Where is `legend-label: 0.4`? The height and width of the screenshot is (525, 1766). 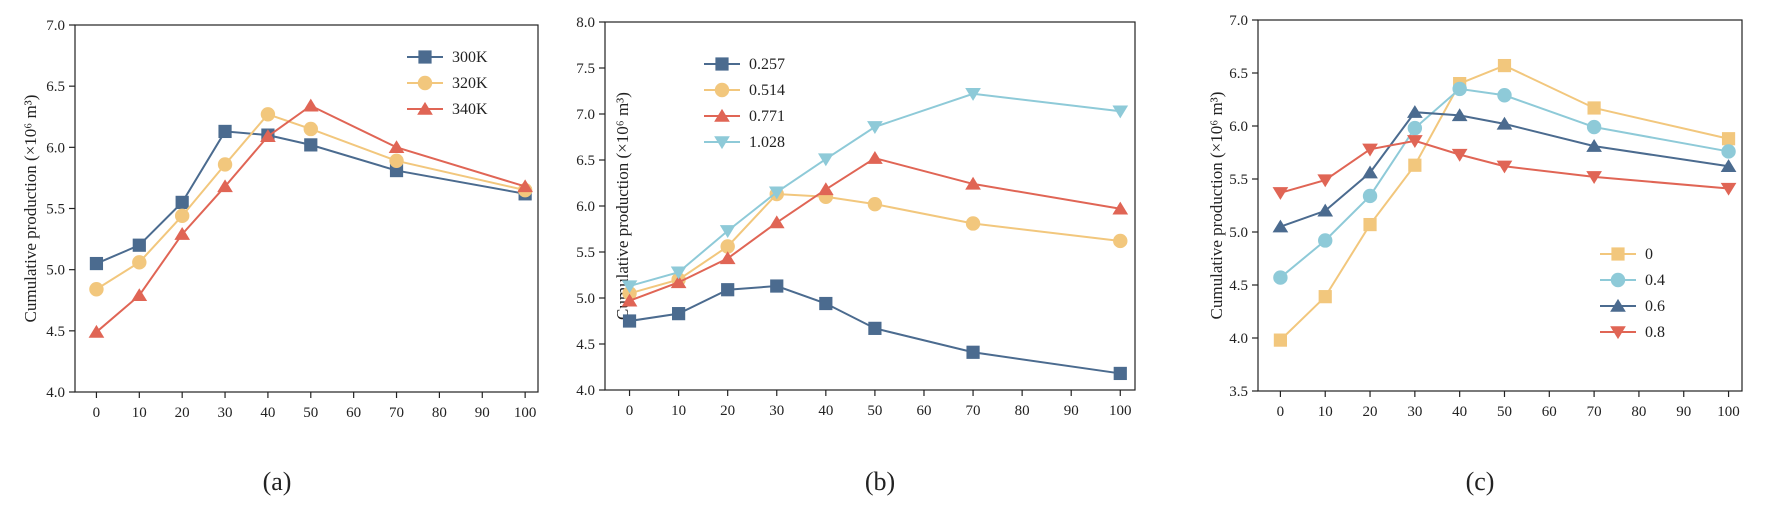 legend-label: 0.4 is located at coordinates (1655, 280).